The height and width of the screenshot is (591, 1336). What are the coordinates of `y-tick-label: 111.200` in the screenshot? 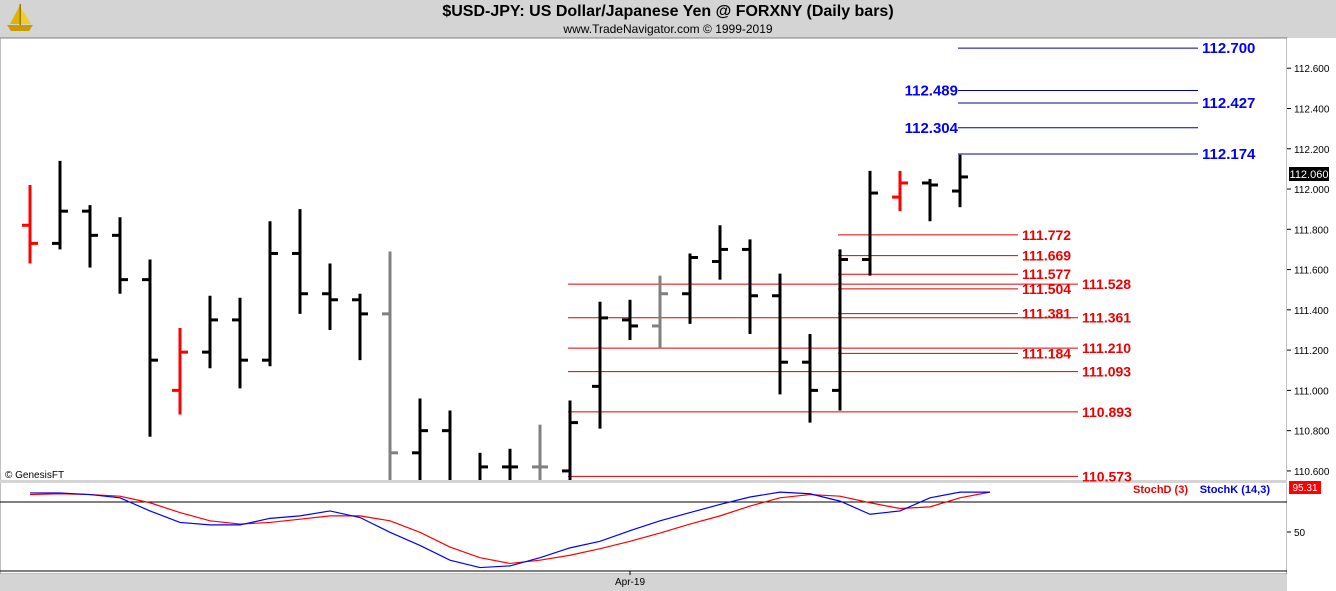 It's located at (1311, 351).